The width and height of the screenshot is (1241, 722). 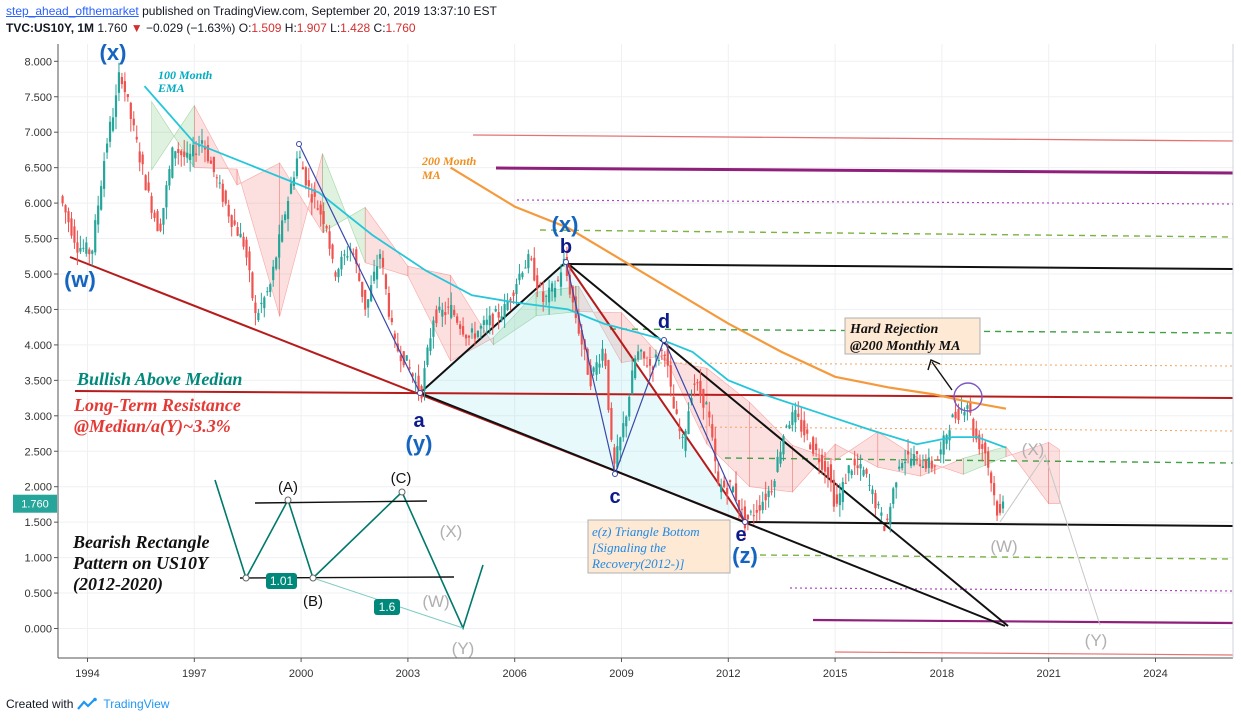 I want to click on last-price-label: 1.760, so click(x=35, y=505).